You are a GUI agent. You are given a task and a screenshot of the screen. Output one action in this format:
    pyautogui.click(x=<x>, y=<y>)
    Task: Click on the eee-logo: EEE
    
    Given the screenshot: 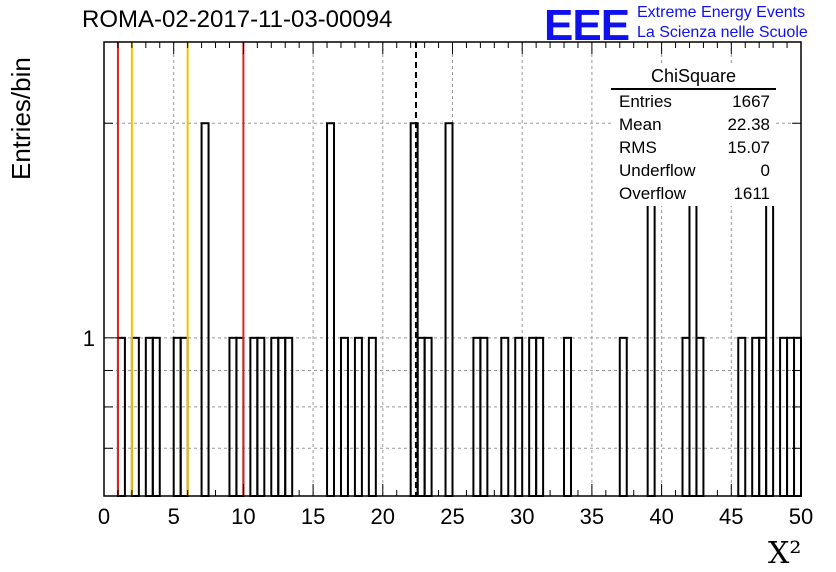 What is the action you would take?
    pyautogui.click(x=587, y=25)
    